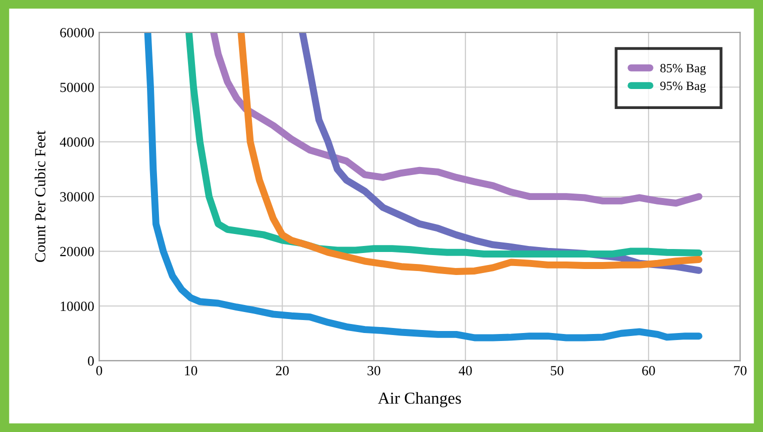 Image resolution: width=763 pixels, height=432 pixels. I want to click on y-tick-label: 0, so click(91, 361).